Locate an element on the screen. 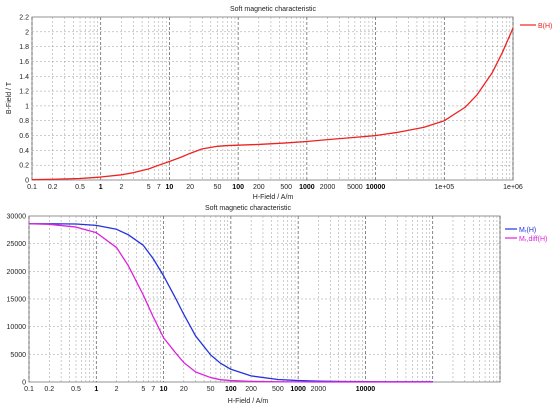  y-tick-label: 2.2 is located at coordinates (24, 18).